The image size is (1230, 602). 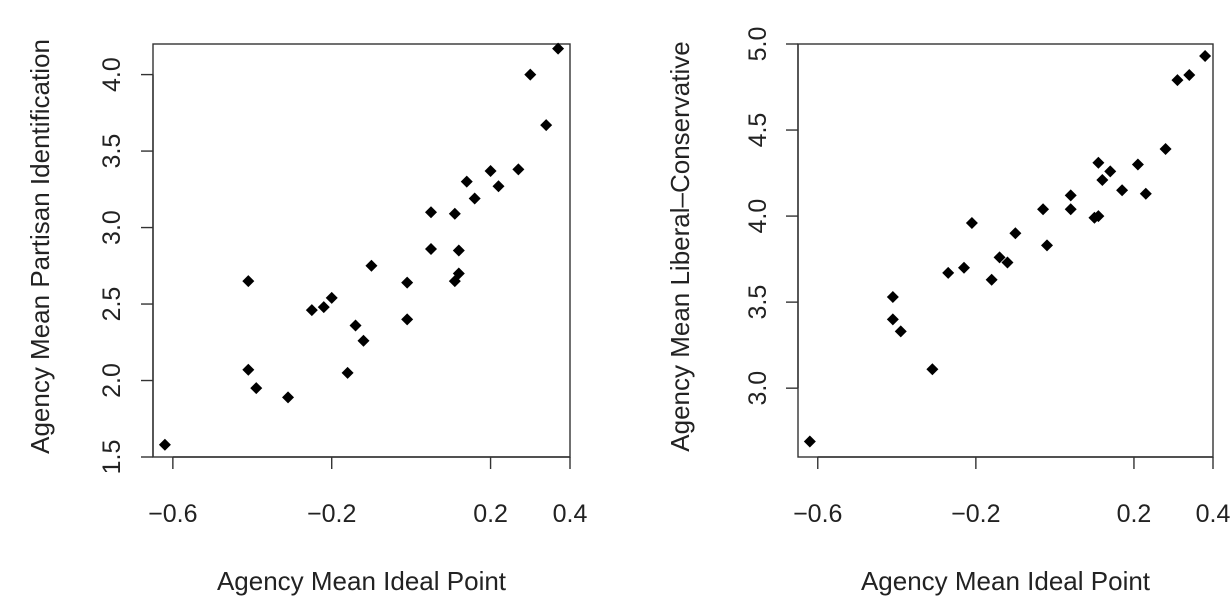 I want to click on y-axis-title: Agency Mean Partisan Identification, so click(x=40, y=246).